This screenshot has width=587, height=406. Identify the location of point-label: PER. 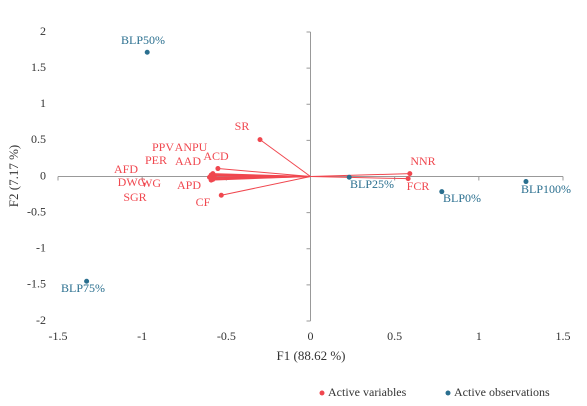
(156, 160).